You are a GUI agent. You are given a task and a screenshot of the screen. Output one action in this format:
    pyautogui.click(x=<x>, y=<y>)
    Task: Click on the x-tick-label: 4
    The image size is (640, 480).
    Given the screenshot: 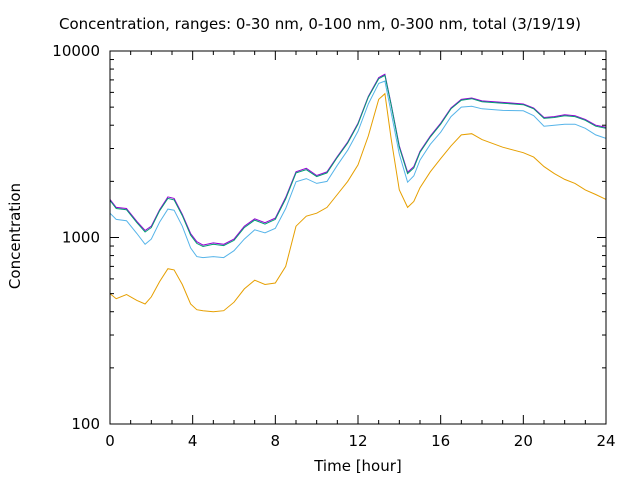 What is the action you would take?
    pyautogui.click(x=193, y=441)
    